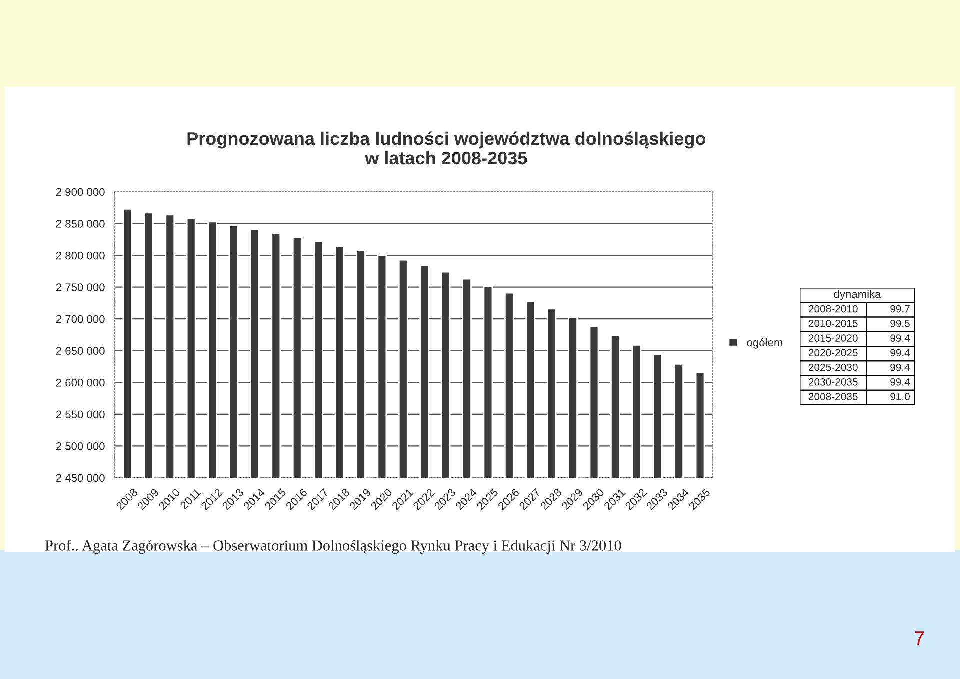 This screenshot has height=679, width=960. I want to click on text: 2025-2030, so click(833, 368).